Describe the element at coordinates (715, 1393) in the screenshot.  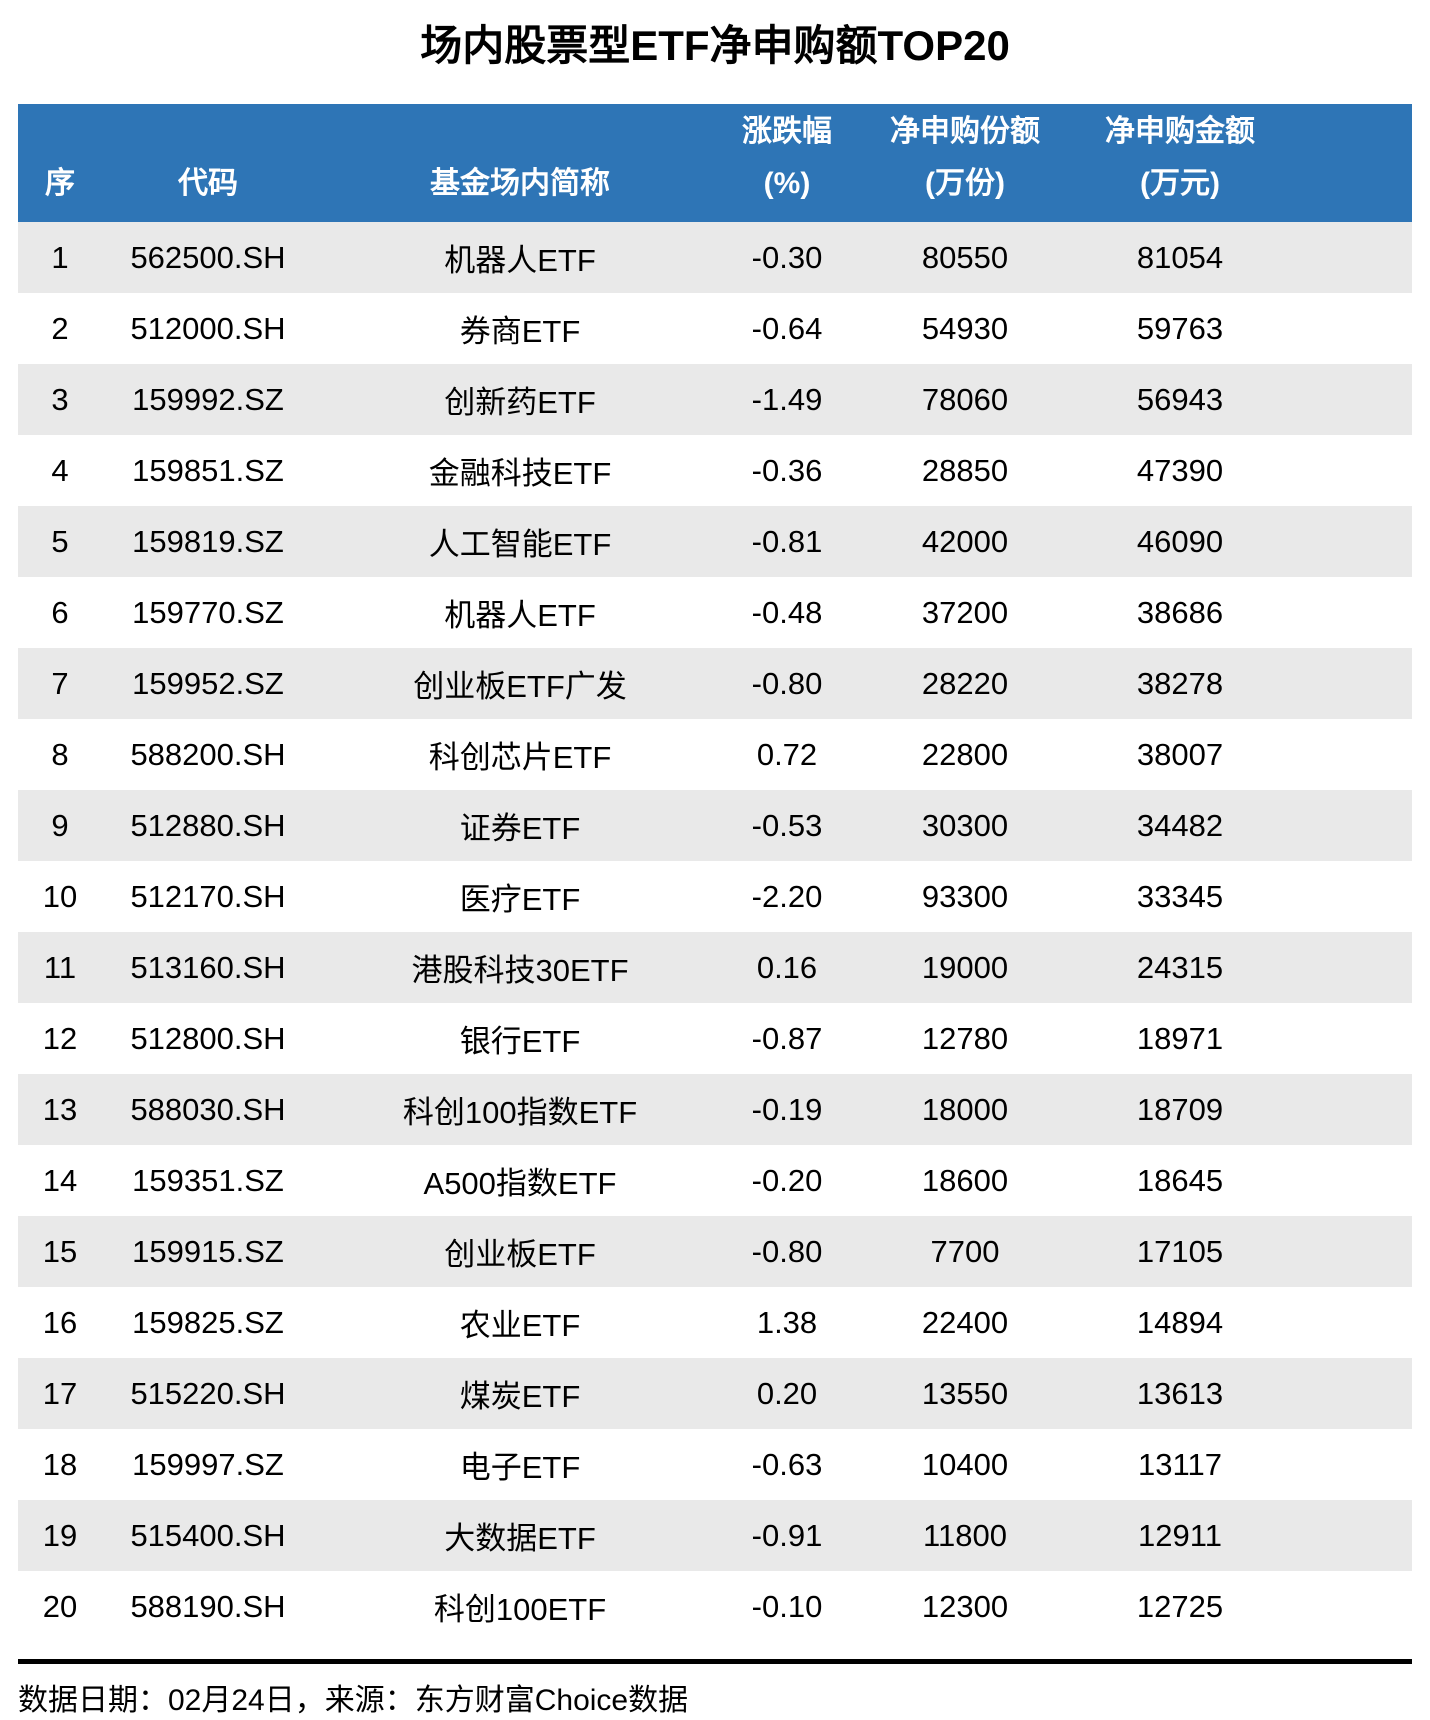
I see `table-row: 17 515220.SH 煤炭ETF 0.20 13550 13613` at that location.